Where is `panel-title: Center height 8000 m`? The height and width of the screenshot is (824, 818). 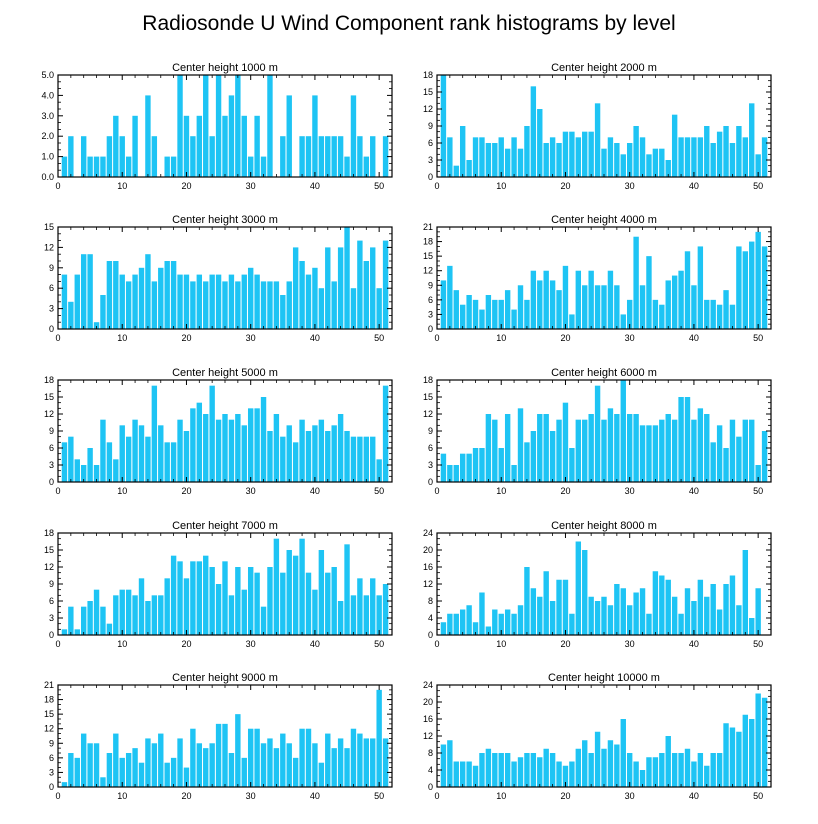
panel-title: Center height 8000 m is located at coordinates (604, 526).